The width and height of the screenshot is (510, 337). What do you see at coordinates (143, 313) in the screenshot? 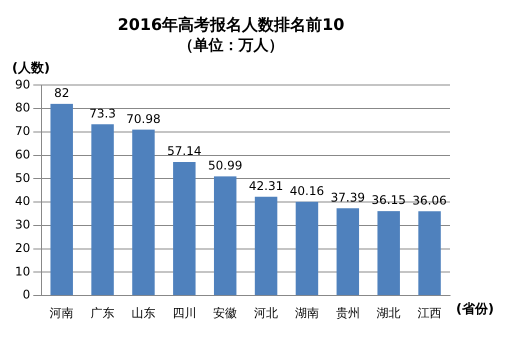
I see `x-tick-label: 山东` at bounding box center [143, 313].